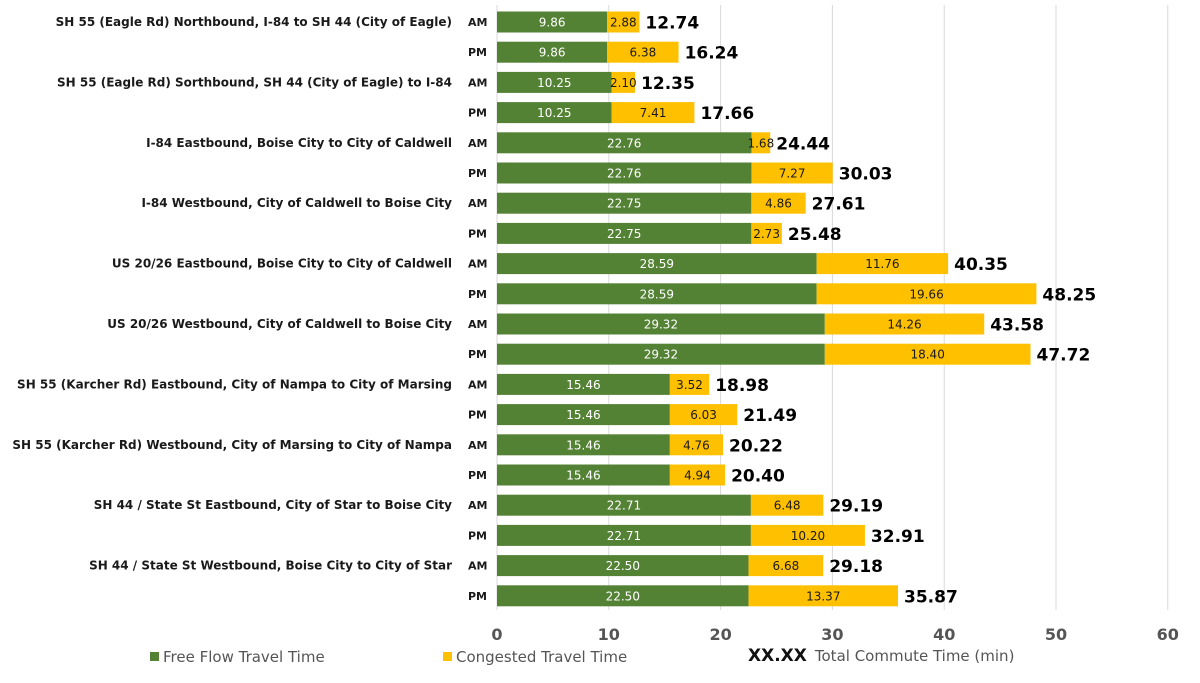  I want to click on total-commute-label: 30.03, so click(866, 175).